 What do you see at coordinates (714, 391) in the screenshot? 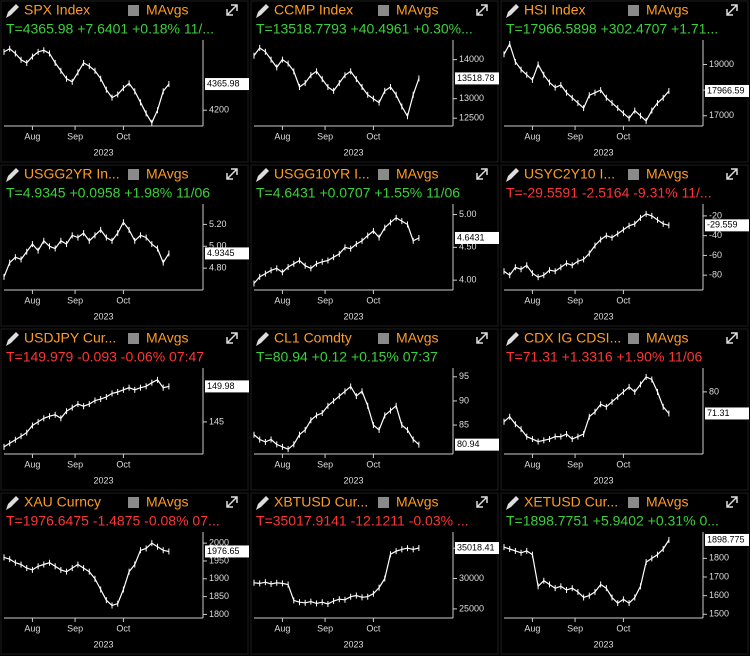
I see `y-tick-label: 80` at bounding box center [714, 391].